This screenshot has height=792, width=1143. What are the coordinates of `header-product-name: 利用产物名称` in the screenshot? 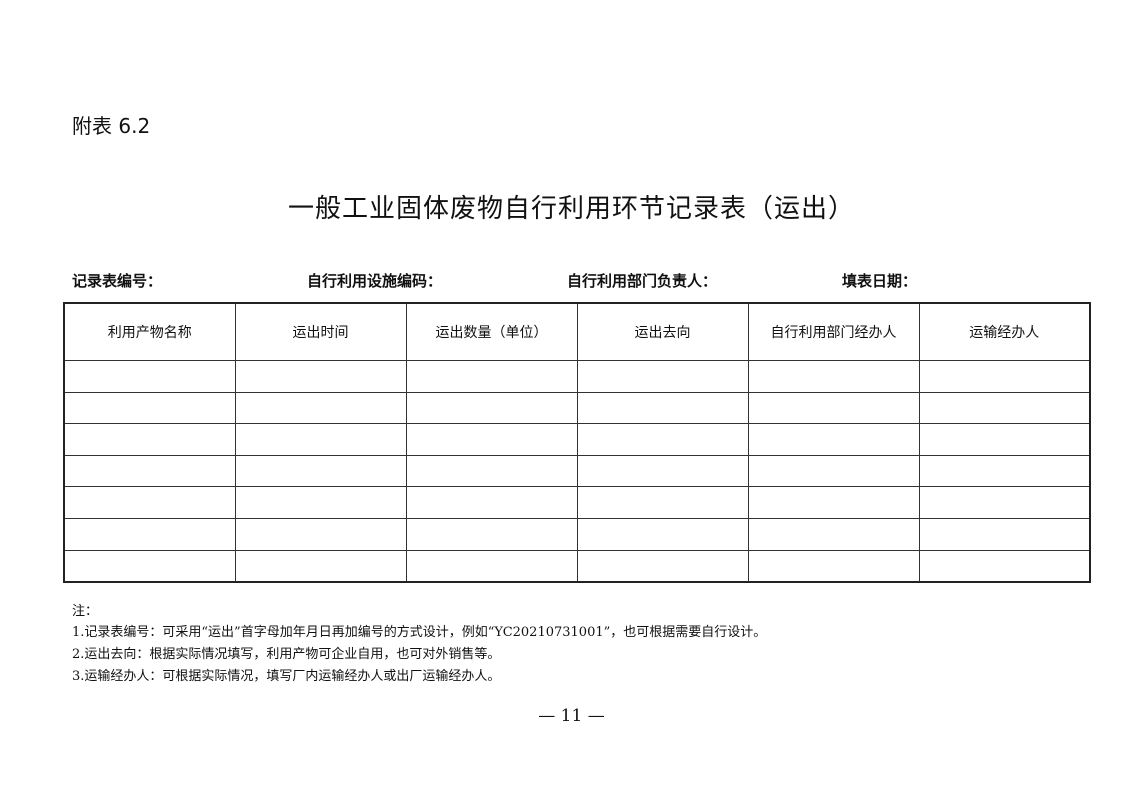 It's located at (149, 331).